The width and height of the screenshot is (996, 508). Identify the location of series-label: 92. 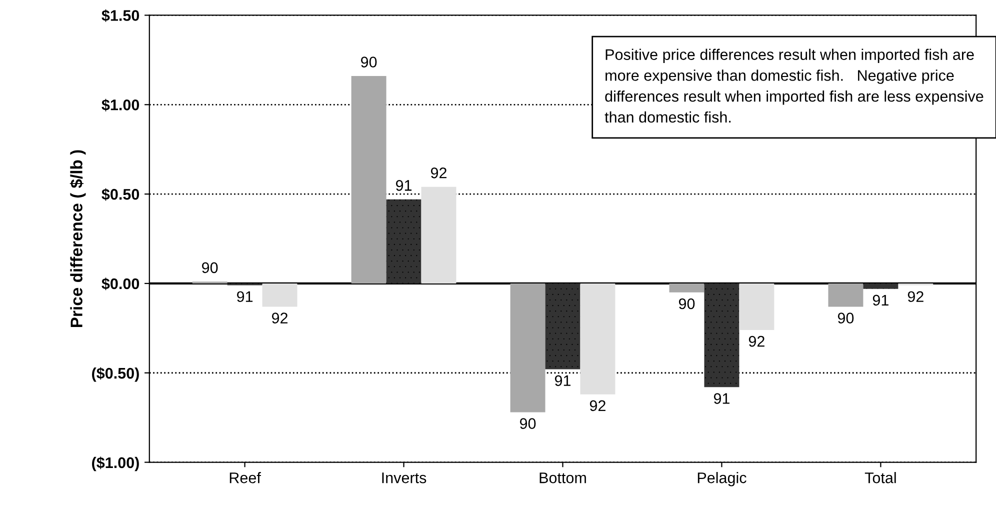
(916, 296).